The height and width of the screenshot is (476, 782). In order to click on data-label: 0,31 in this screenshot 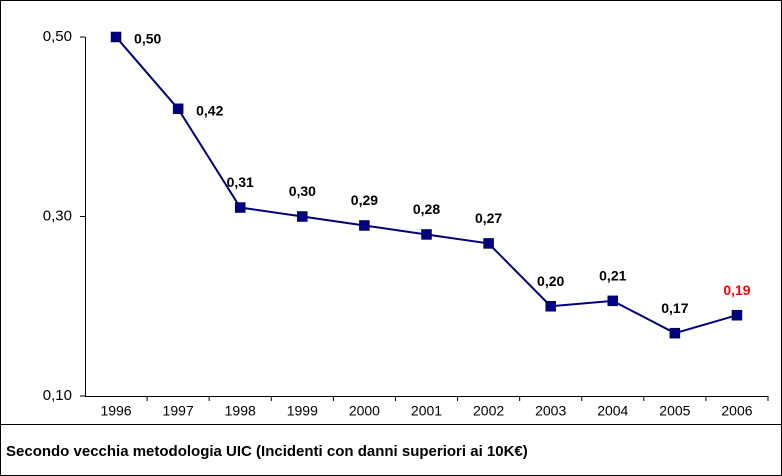, I will do `click(240, 182)`.